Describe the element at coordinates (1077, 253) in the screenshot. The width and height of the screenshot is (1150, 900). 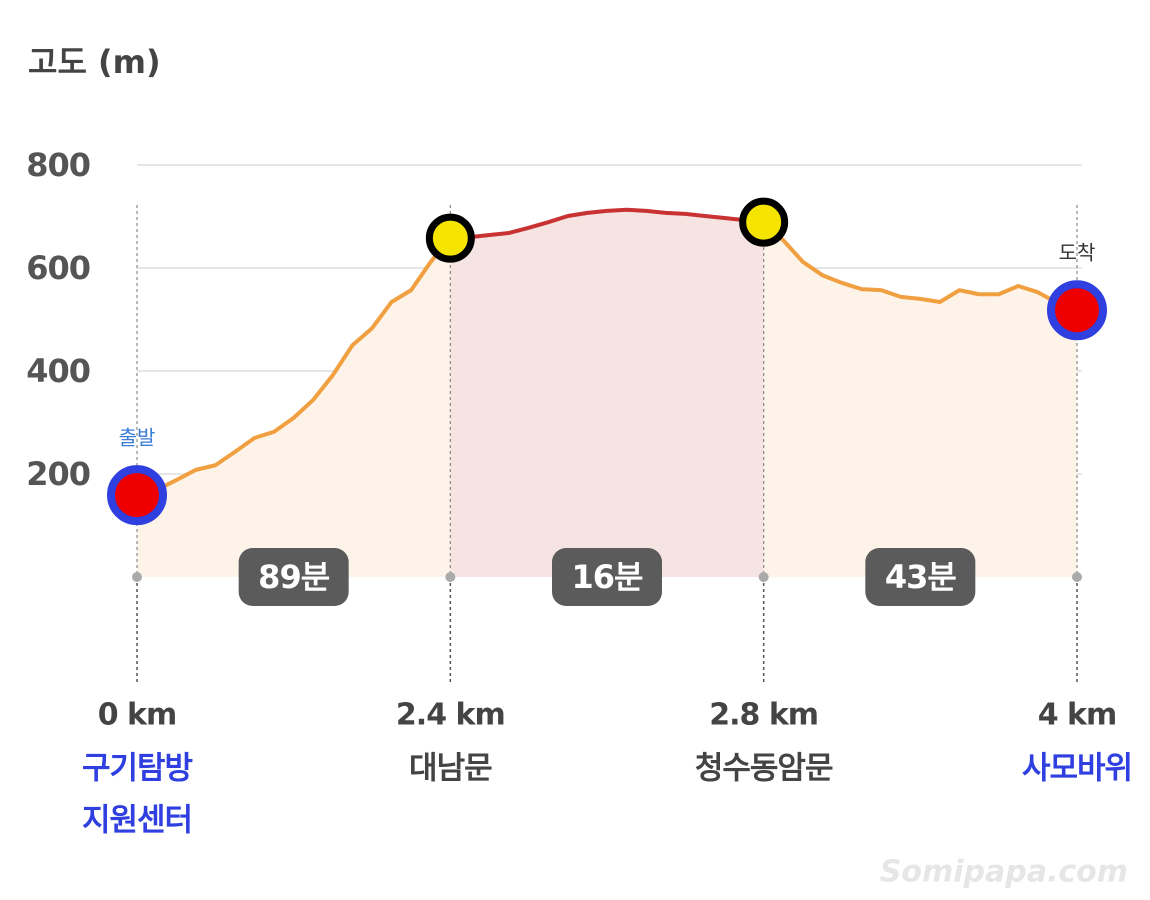
I see `waypoint-badge: 도착` at that location.